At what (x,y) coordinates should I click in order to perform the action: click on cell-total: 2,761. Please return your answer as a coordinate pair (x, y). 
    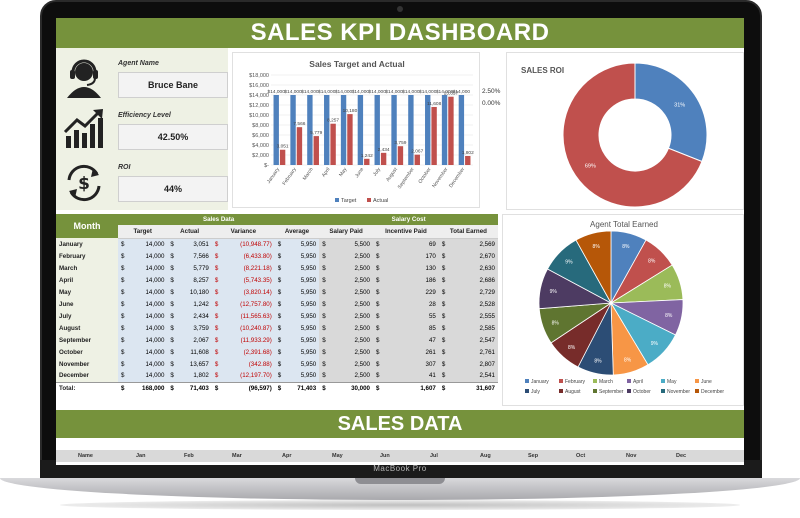
    Looking at the image, I should click on (472, 352).